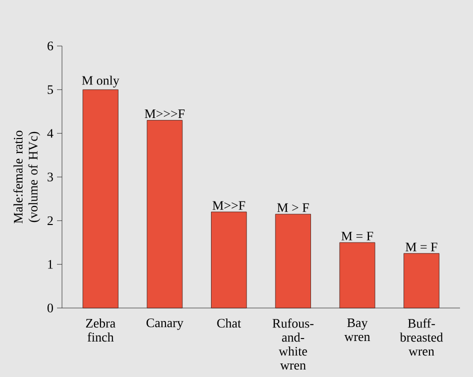  Describe the element at coordinates (164, 114) in the screenshot. I see `annotation: M>>>F` at that location.